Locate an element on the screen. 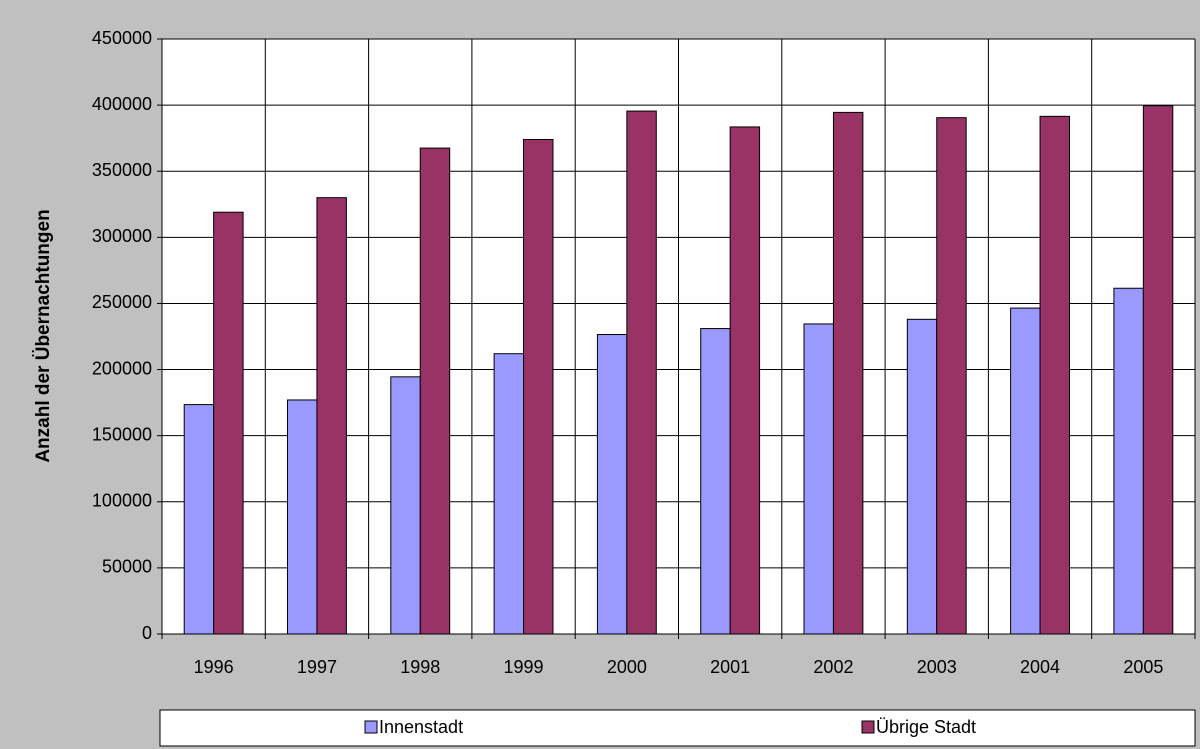 This screenshot has height=749, width=1200. x-tick-label: 1999 is located at coordinates (524, 667).